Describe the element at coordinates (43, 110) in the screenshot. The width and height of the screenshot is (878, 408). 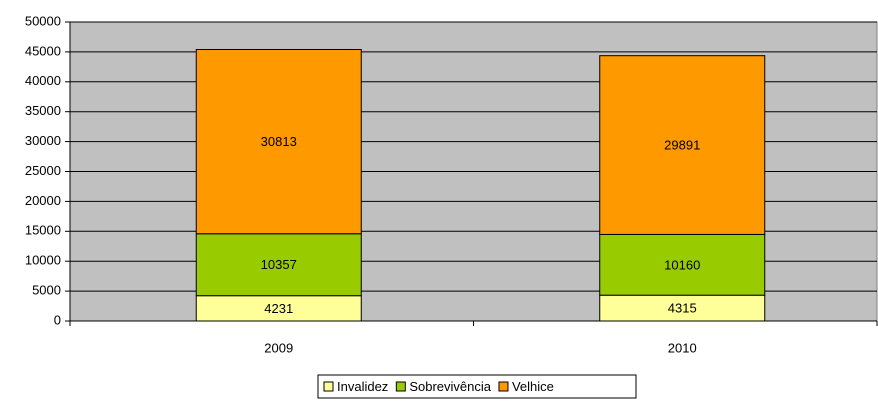
I see `y-tick-label: 35000` at that location.